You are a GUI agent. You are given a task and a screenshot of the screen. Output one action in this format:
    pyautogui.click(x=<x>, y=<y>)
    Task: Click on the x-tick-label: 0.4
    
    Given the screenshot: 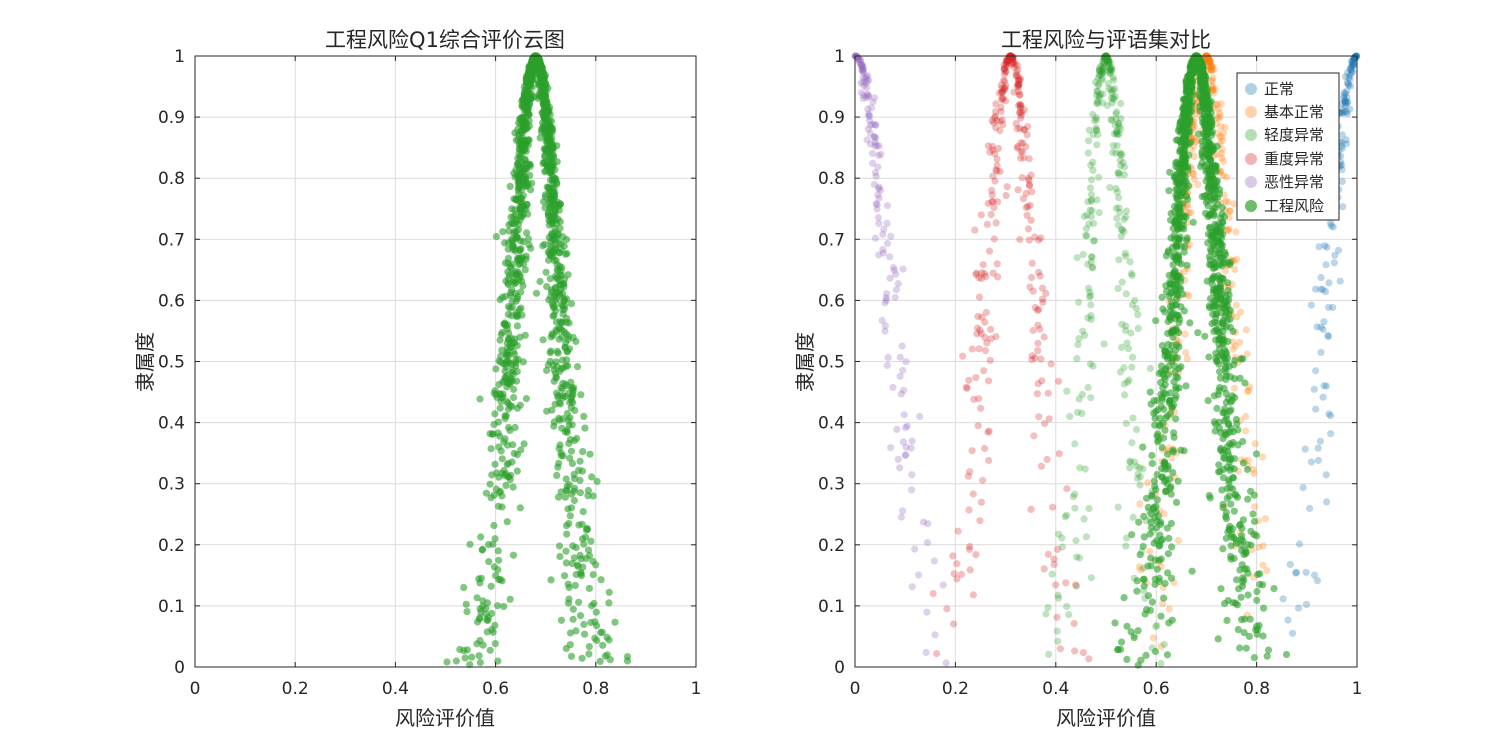 What is the action you would take?
    pyautogui.click(x=395, y=689)
    